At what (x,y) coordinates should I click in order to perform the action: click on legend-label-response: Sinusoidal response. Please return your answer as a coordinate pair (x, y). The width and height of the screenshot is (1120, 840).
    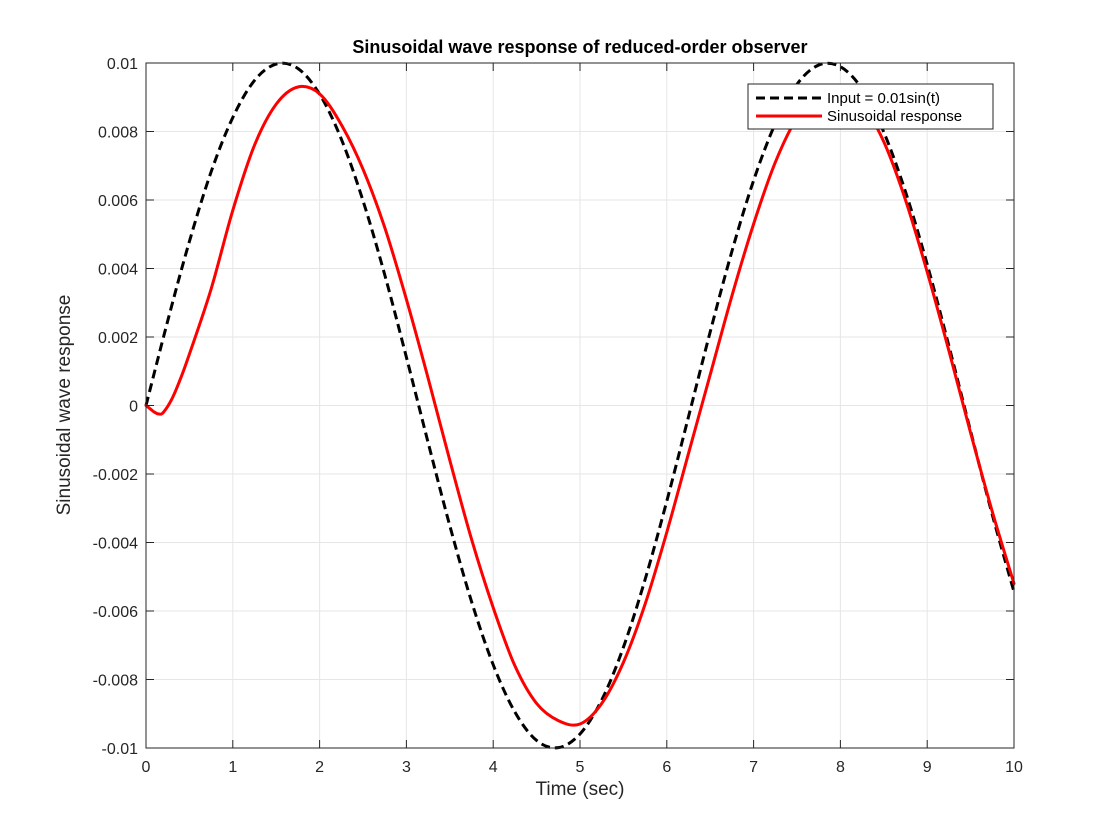
    Looking at the image, I should click on (894, 116).